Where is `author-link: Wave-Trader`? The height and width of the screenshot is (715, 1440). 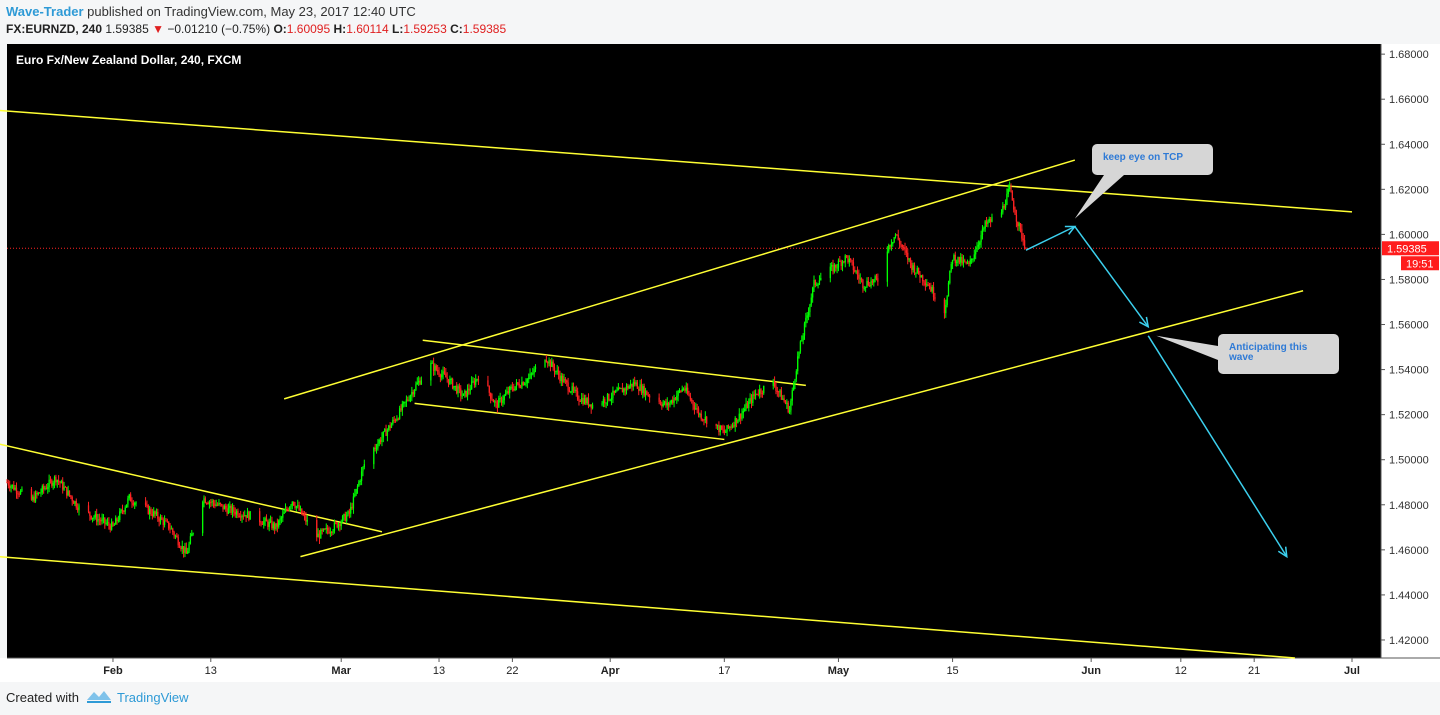
author-link: Wave-Trader is located at coordinates (45, 11).